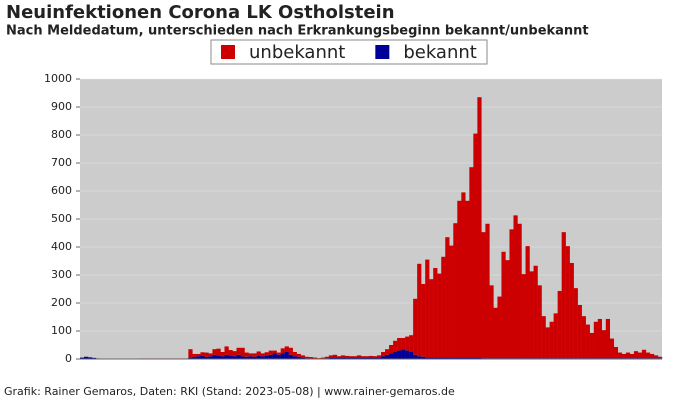 This screenshot has height=400, width=700. Describe the element at coordinates (61, 246) in the screenshot. I see `y-tick-label: 400` at that location.